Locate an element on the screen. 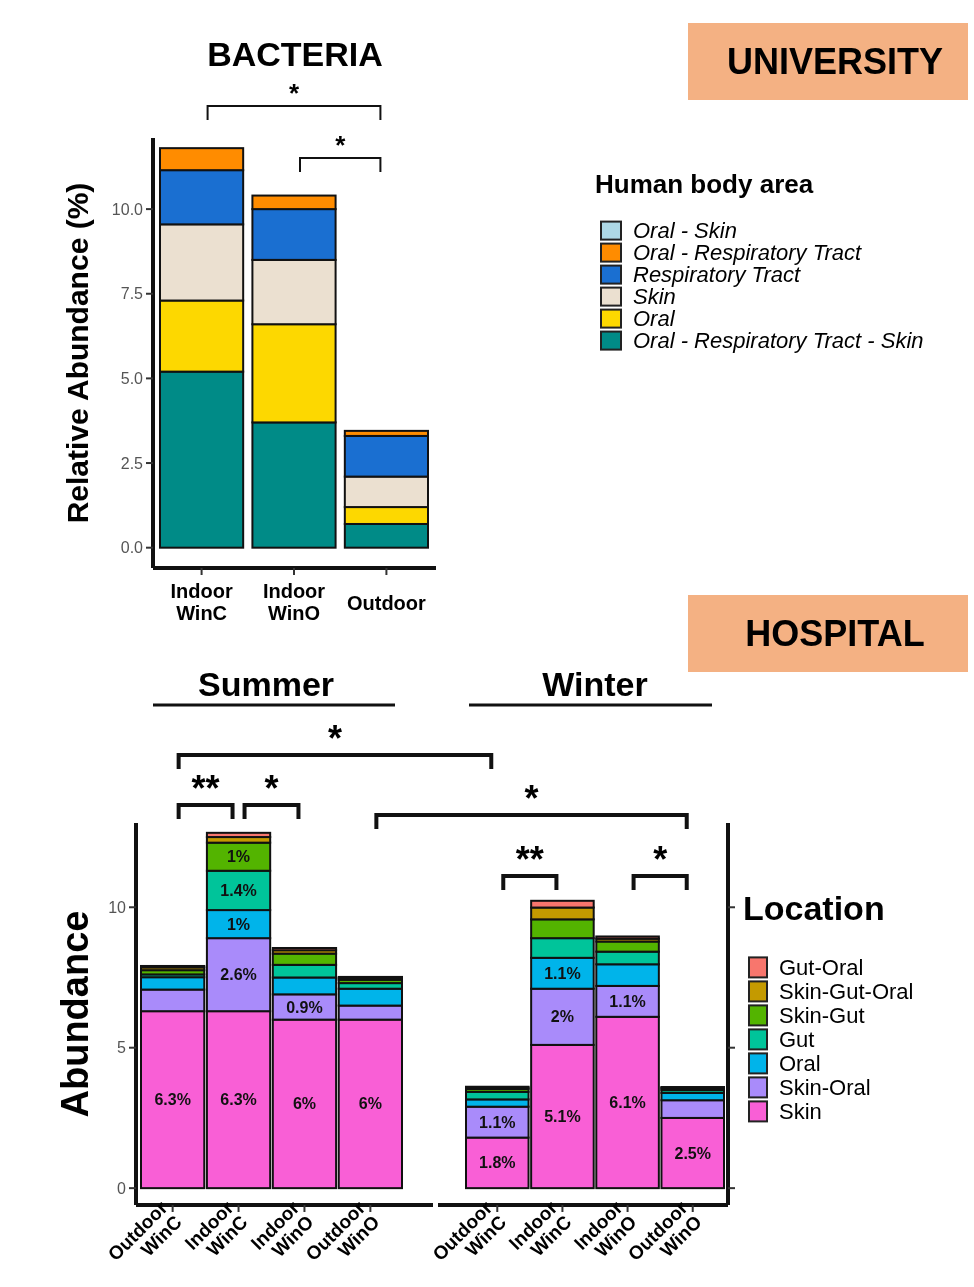 Image resolution: width=974 pixels, height=1287 pixels. legend-label: Skin is located at coordinates (800, 1112).